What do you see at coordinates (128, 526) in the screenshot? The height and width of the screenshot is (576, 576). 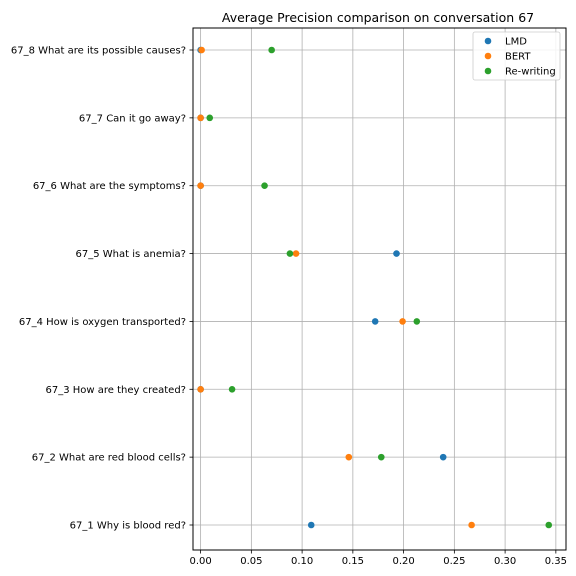 I see `y-tick-label: 67_1 Why is blood red?` at bounding box center [128, 526].